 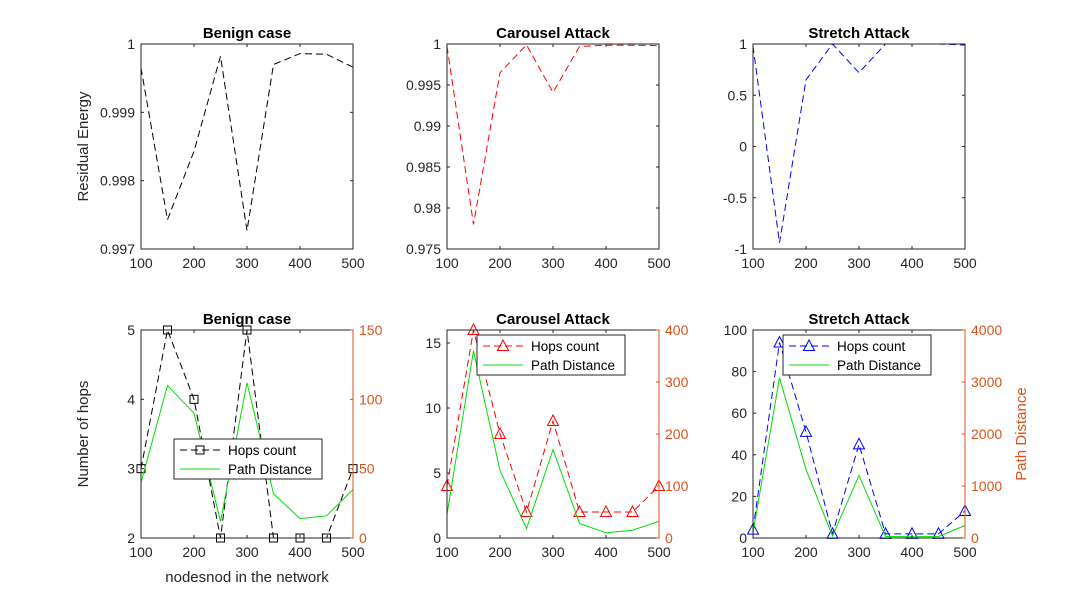 What do you see at coordinates (367, 469) in the screenshot?
I see `y2-tick-label: 50` at bounding box center [367, 469].